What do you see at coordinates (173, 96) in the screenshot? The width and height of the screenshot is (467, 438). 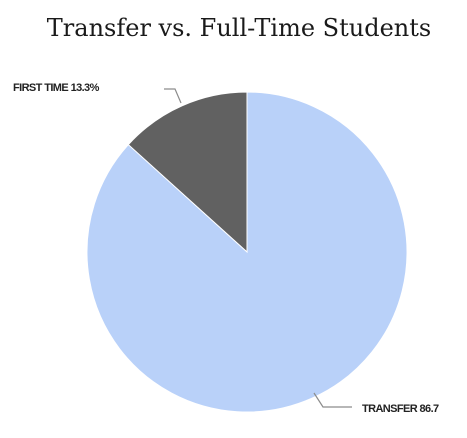 I see `leader-line-first-time` at bounding box center [173, 96].